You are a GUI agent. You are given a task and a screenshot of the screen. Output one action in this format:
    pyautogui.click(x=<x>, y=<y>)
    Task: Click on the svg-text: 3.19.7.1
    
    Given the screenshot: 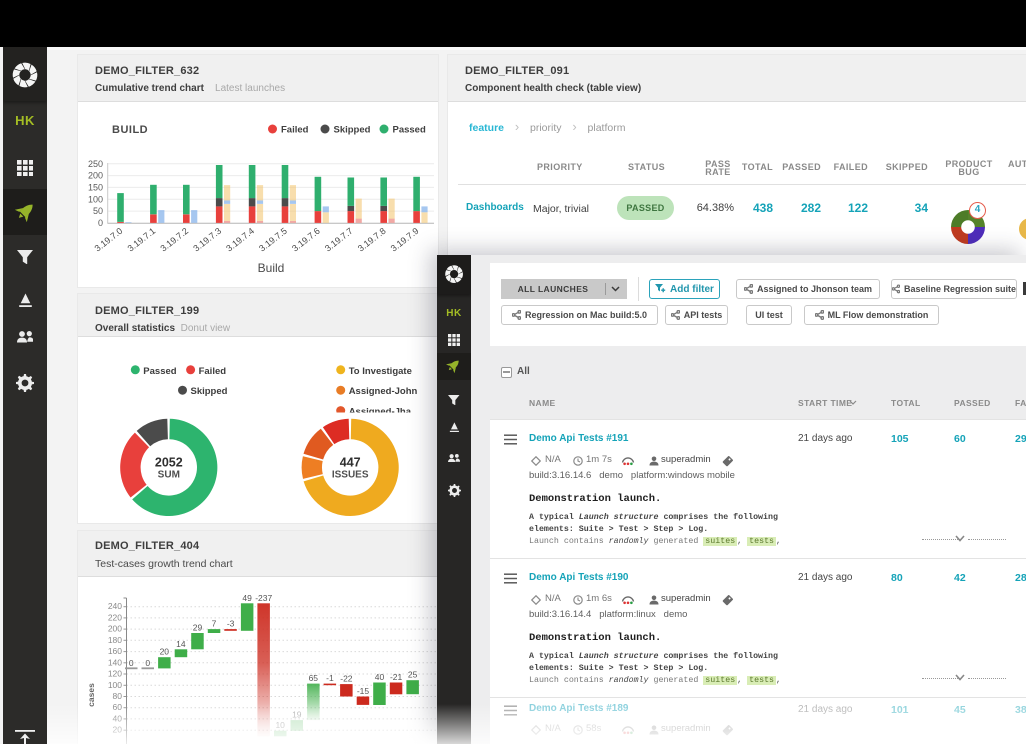 What is the action you would take?
    pyautogui.click(x=142, y=240)
    